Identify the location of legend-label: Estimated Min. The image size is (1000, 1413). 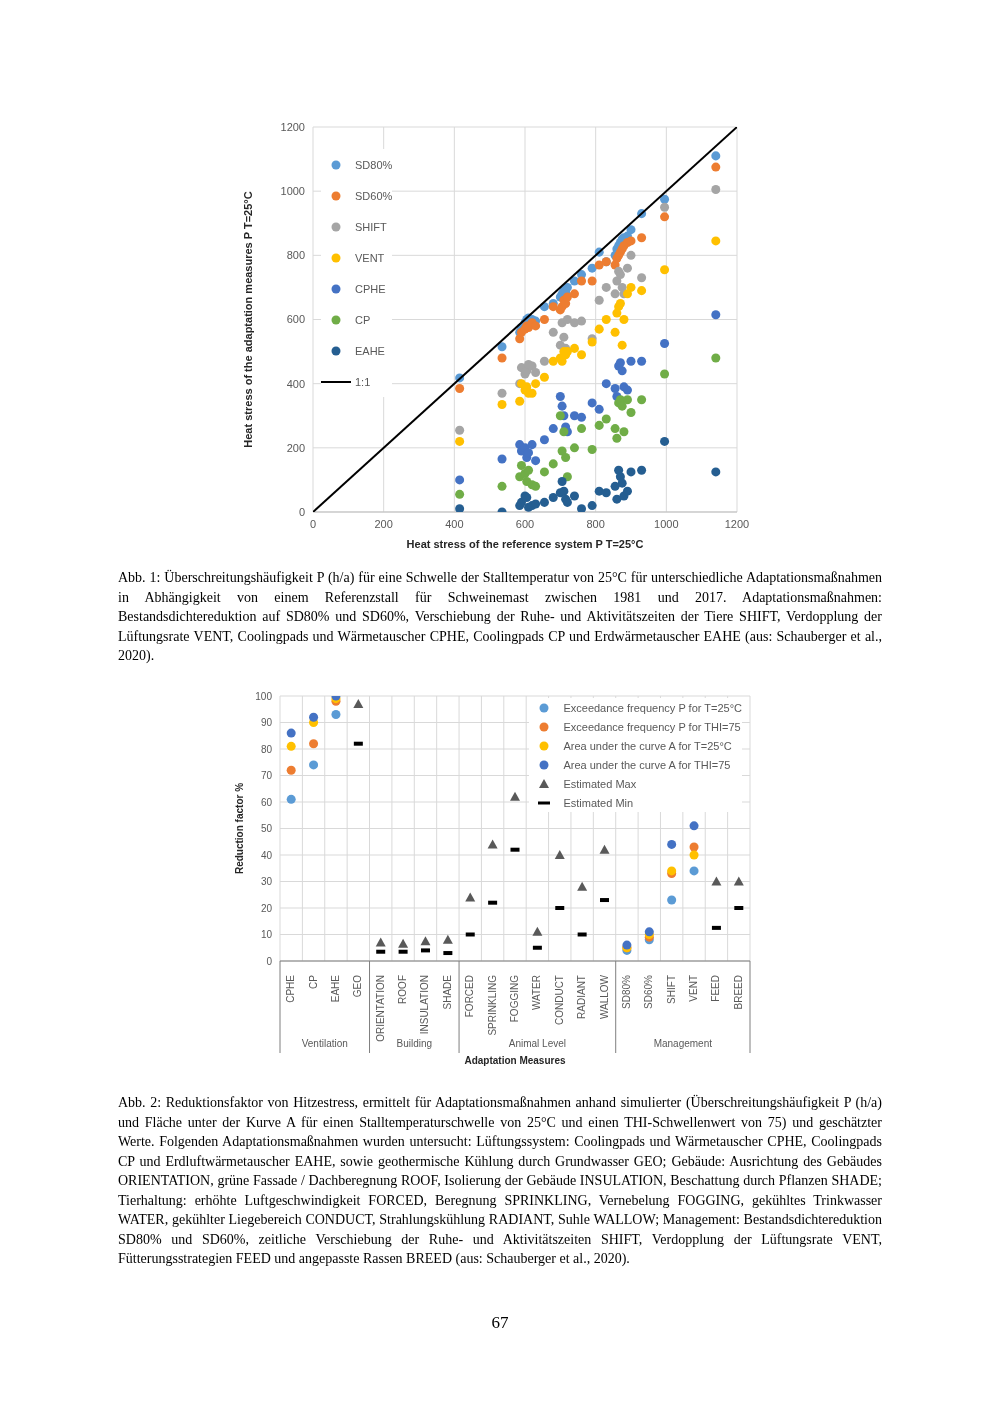
(598, 802).